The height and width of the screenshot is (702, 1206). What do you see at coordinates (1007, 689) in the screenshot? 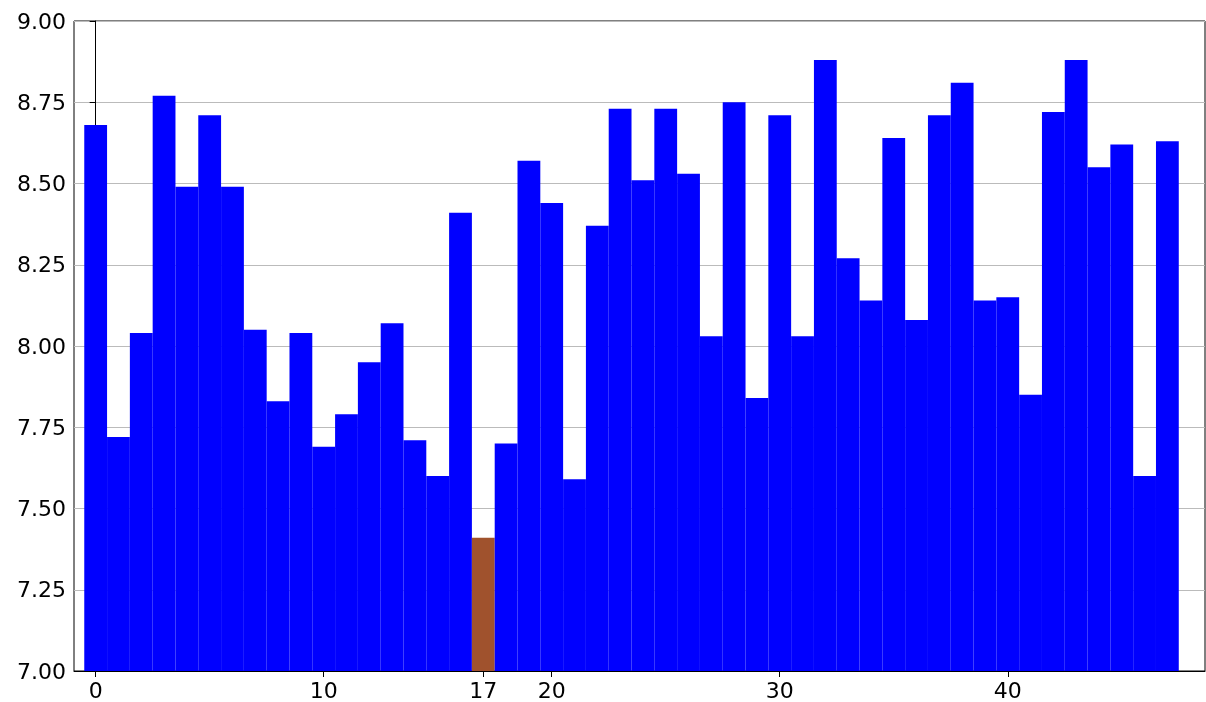
I see `x-tick-label: 40` at bounding box center [1007, 689].